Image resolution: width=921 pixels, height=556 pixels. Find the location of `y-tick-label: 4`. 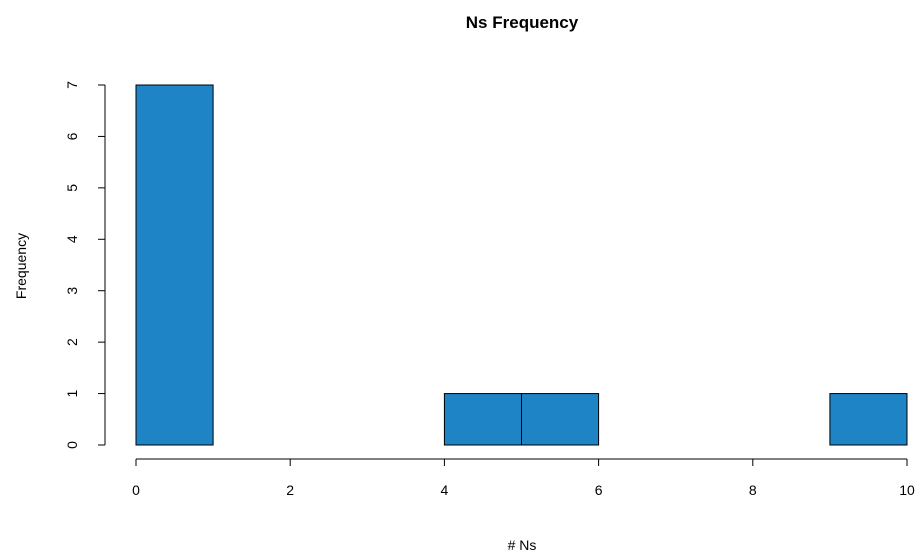

y-tick-label: 4 is located at coordinates (72, 239).